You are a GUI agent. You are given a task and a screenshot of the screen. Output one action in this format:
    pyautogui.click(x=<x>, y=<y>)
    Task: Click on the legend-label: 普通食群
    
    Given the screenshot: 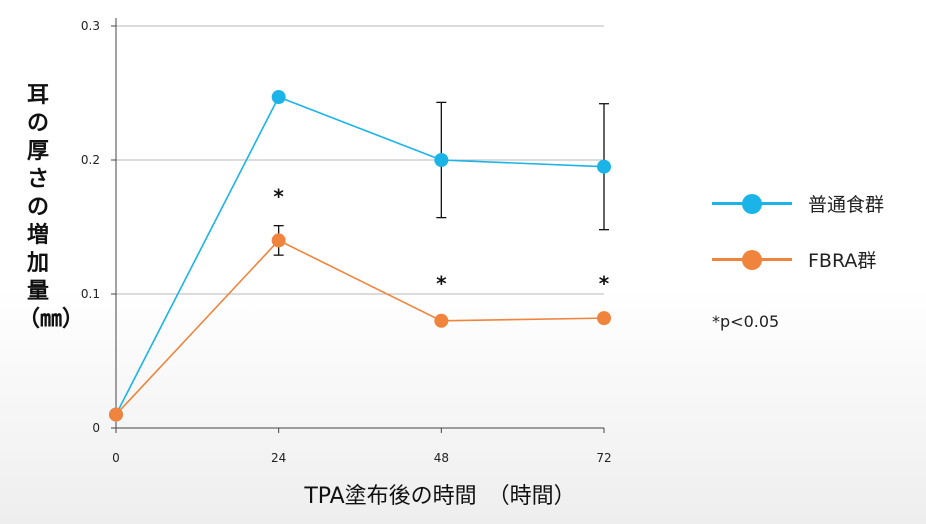 What is the action you would take?
    pyautogui.click(x=846, y=205)
    